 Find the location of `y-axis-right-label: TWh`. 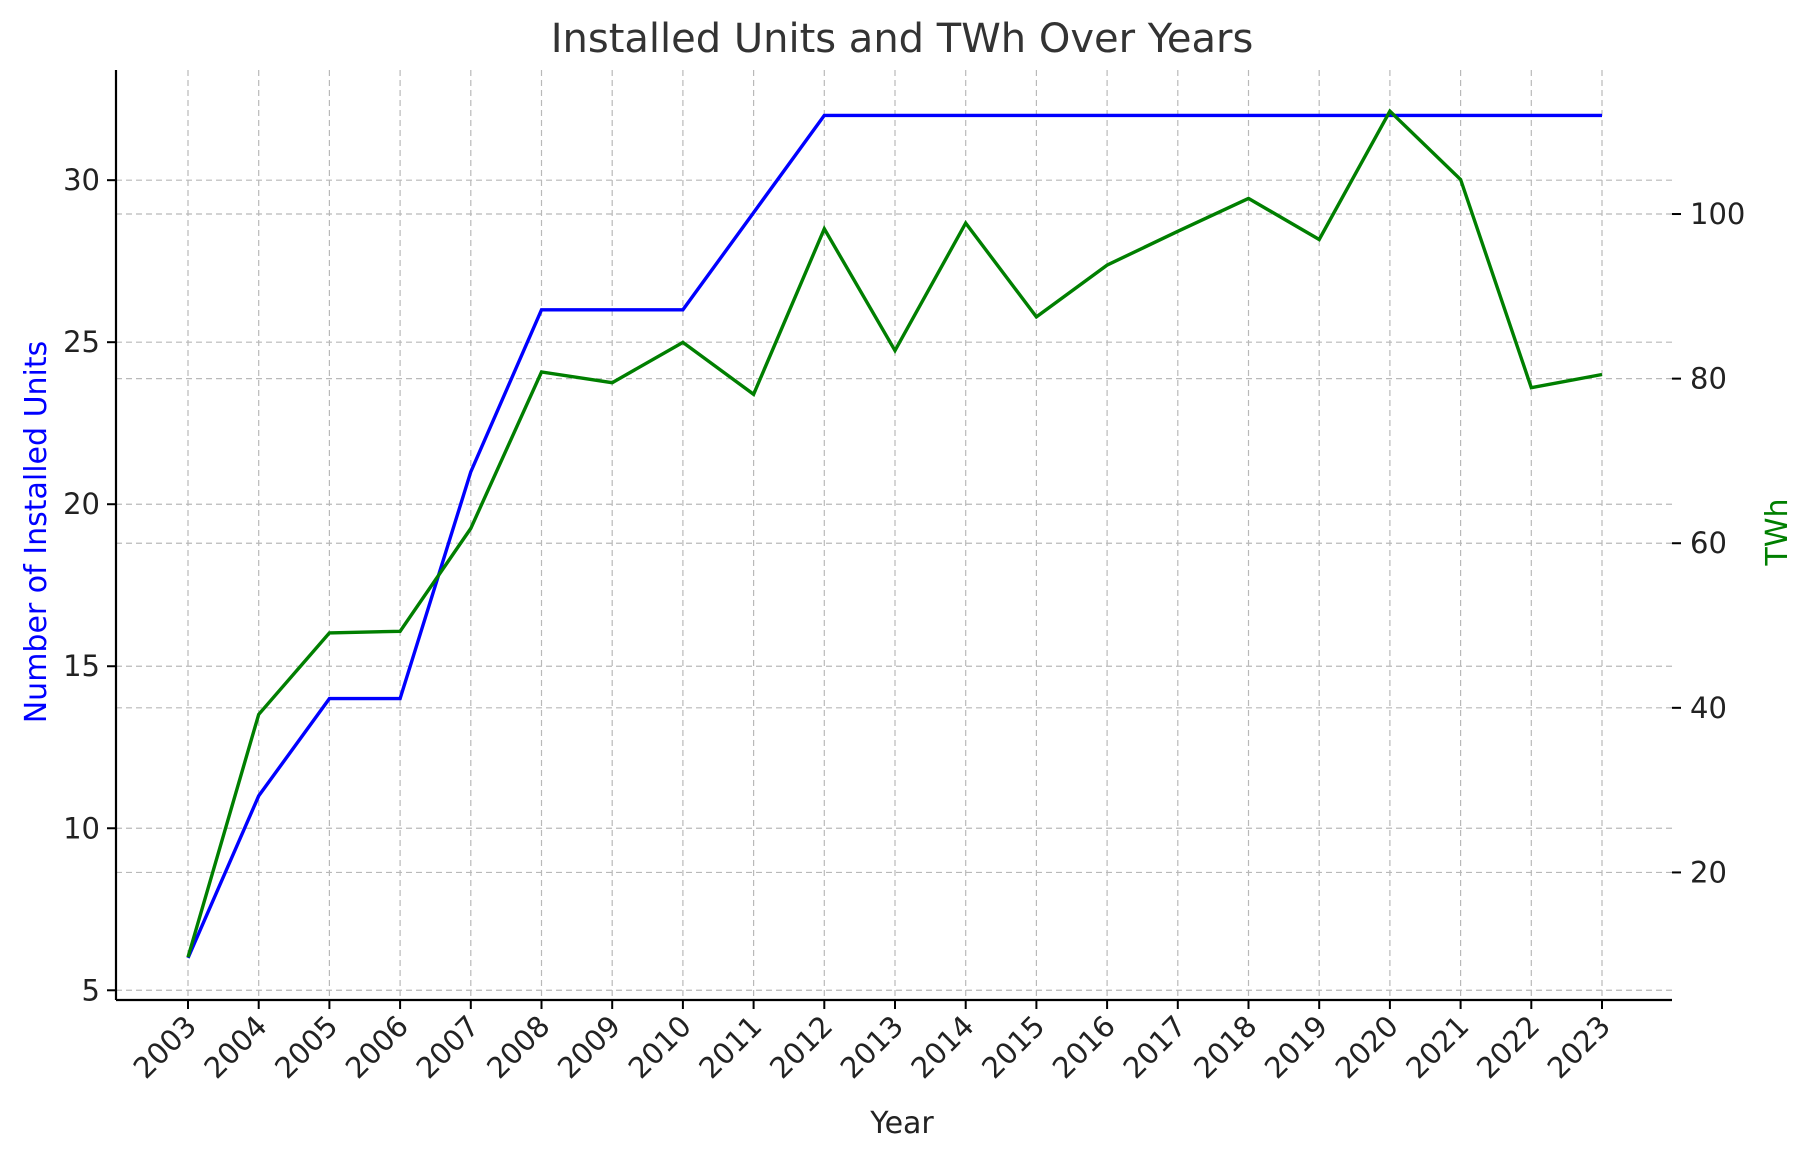

y-axis-right-label: TWh is located at coordinates (1777, 532).